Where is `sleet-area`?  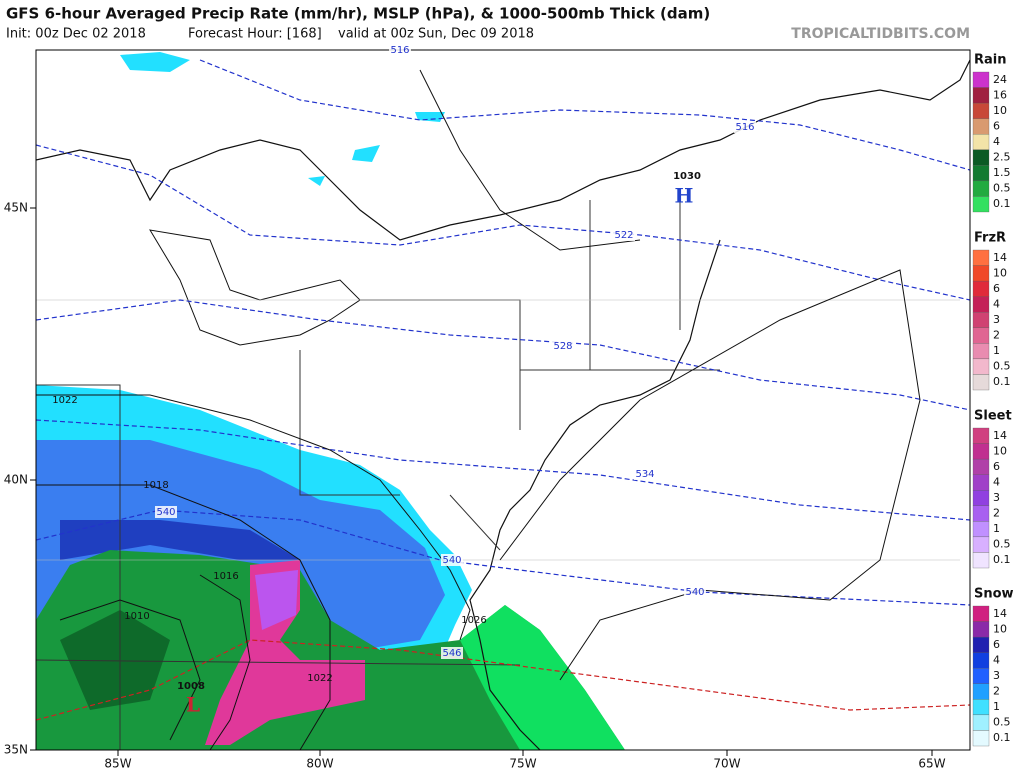
sleet-area is located at coordinates (285, 652).